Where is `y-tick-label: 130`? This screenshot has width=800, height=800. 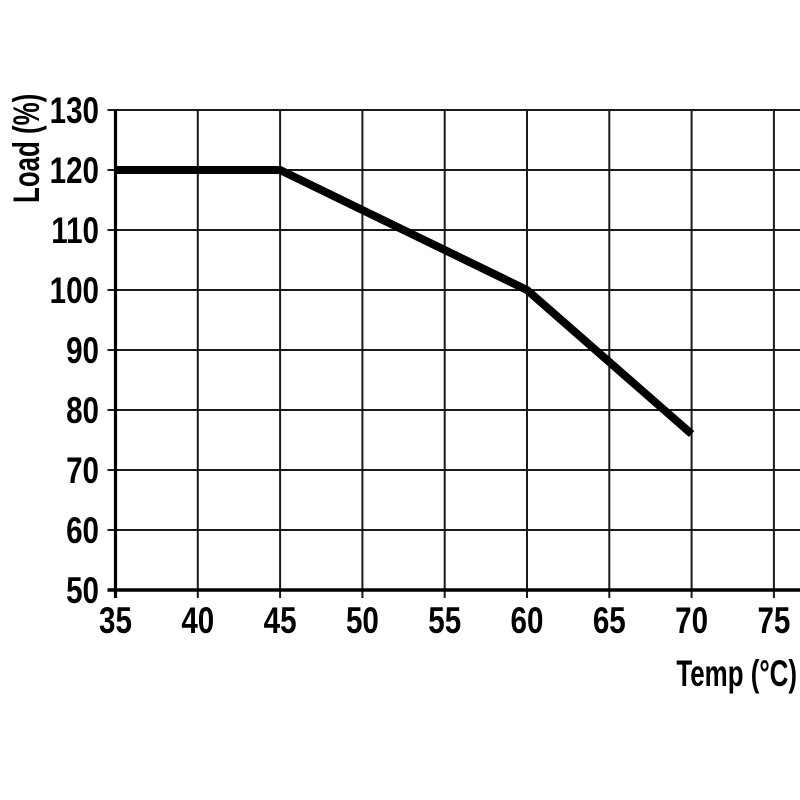 y-tick-label: 130 is located at coordinates (74, 111).